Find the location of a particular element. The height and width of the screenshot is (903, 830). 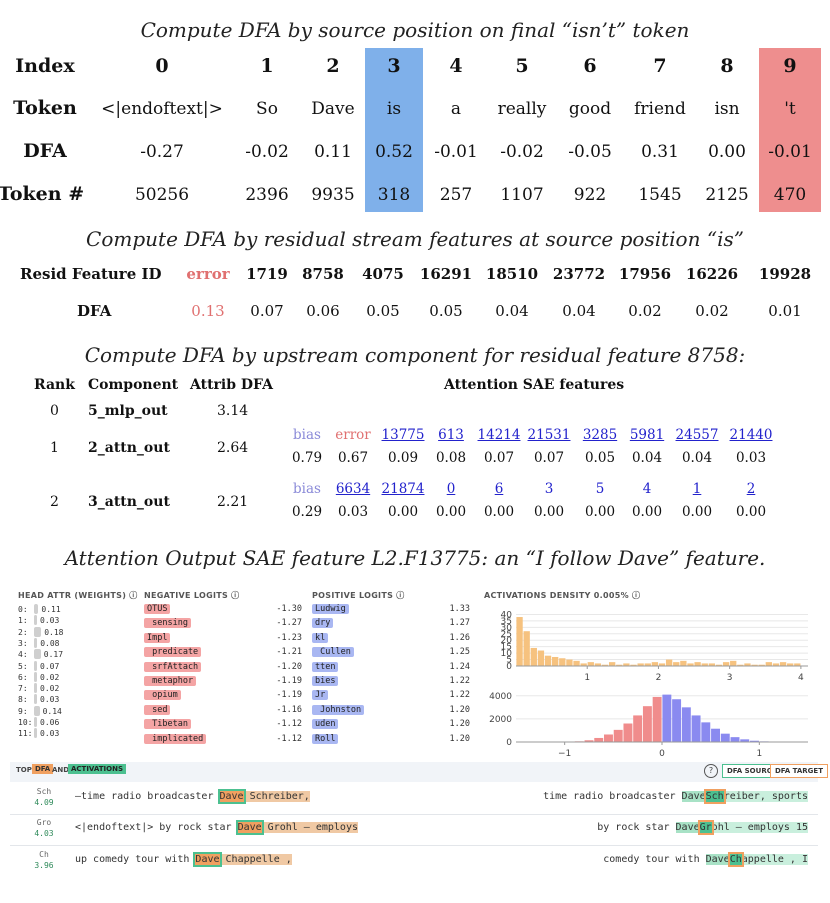

example-right-pre-2: comedy tour with is located at coordinates (654, 859).